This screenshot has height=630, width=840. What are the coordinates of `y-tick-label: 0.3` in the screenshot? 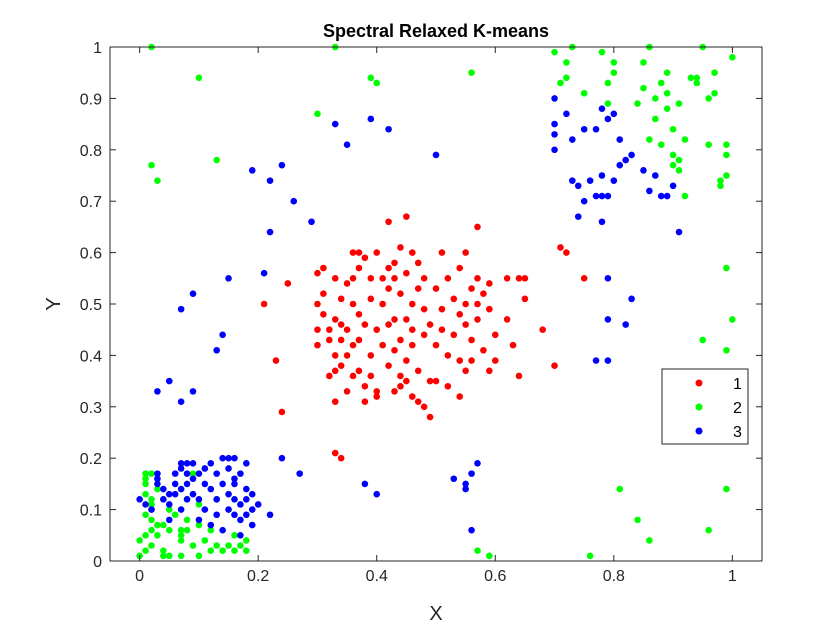 It's located at (91, 408).